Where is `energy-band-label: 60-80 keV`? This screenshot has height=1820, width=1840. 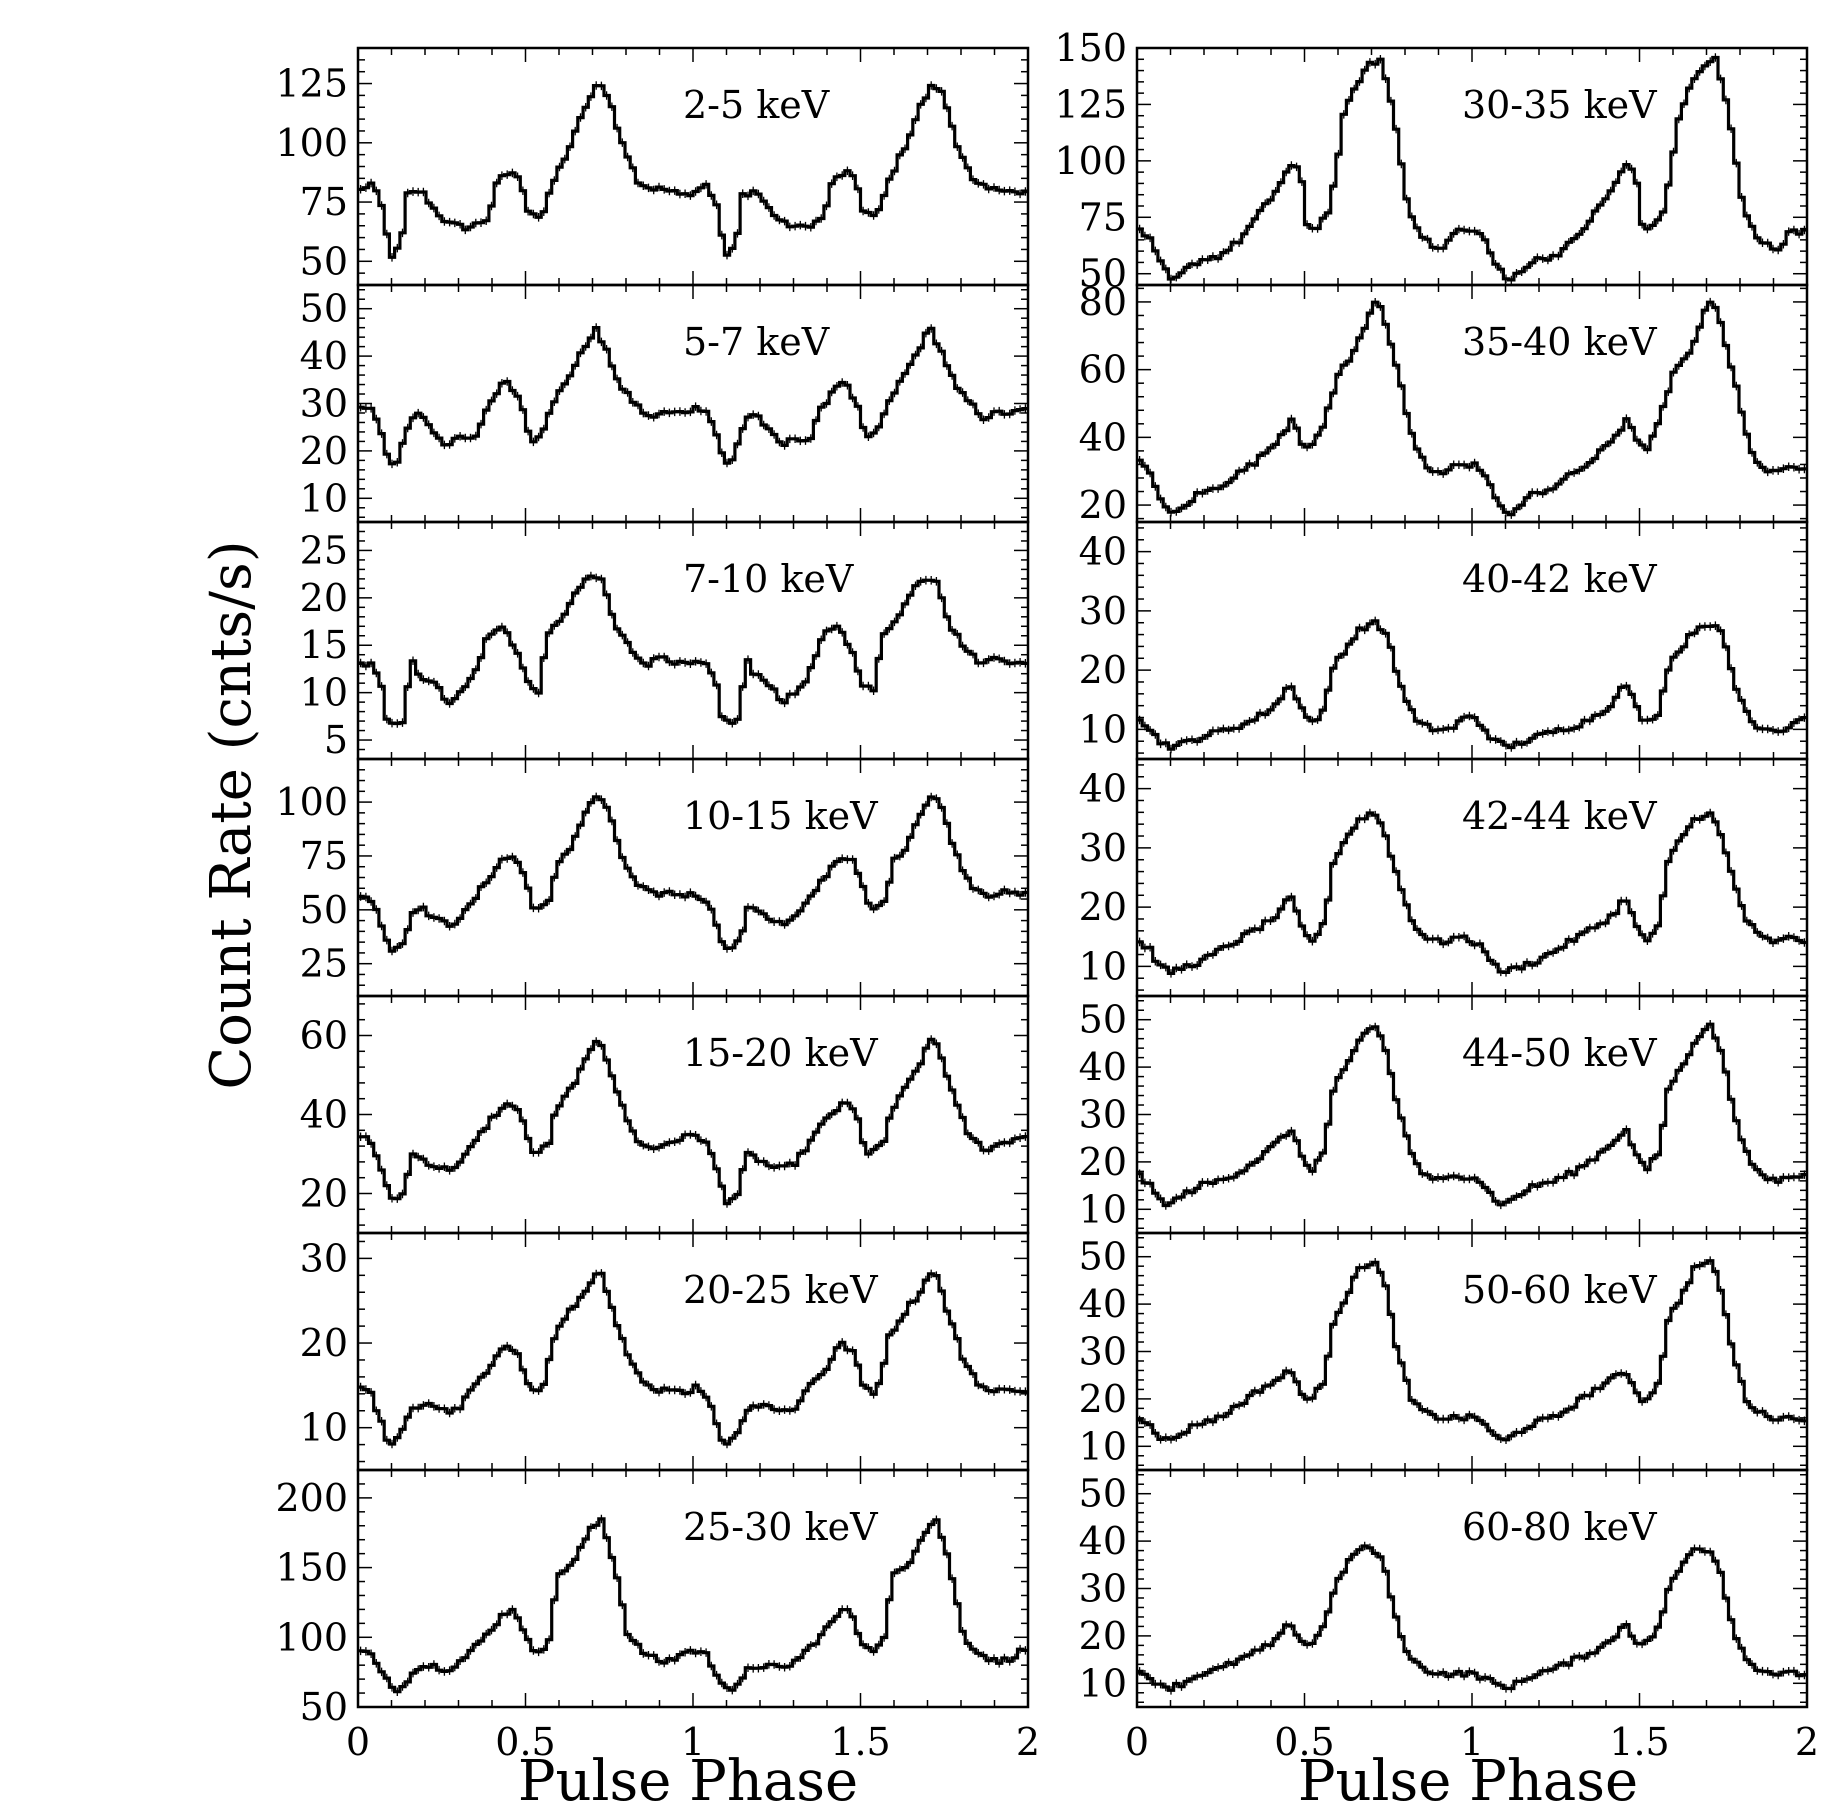
energy-band-label: 60-80 keV is located at coordinates (1559, 1527).